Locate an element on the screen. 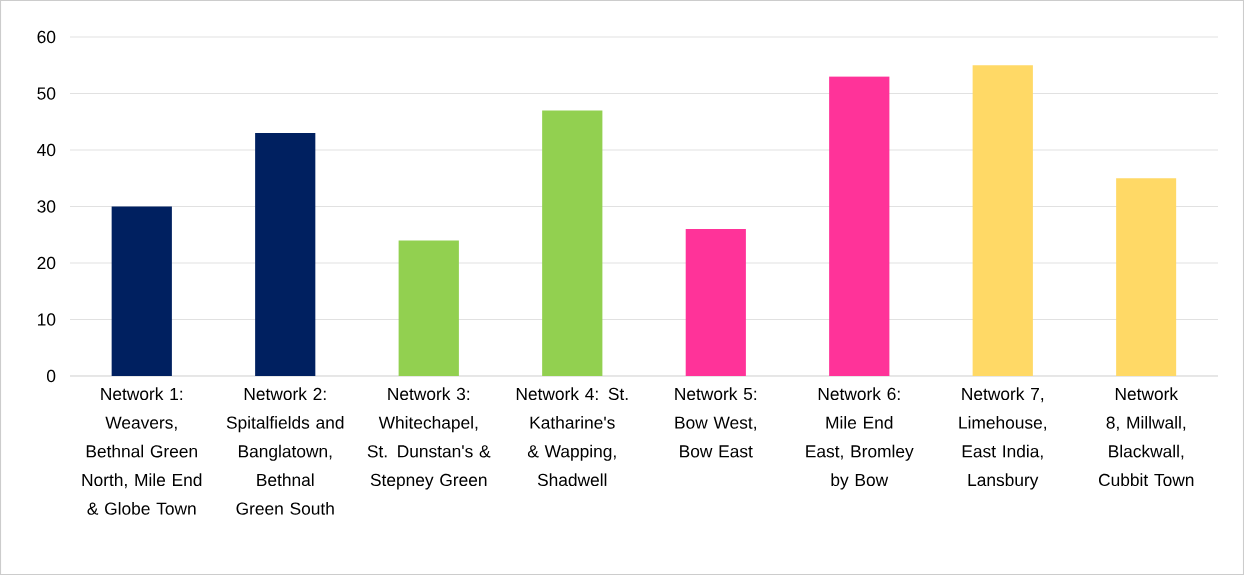  y-tick-label: 30 is located at coordinates (46, 206).